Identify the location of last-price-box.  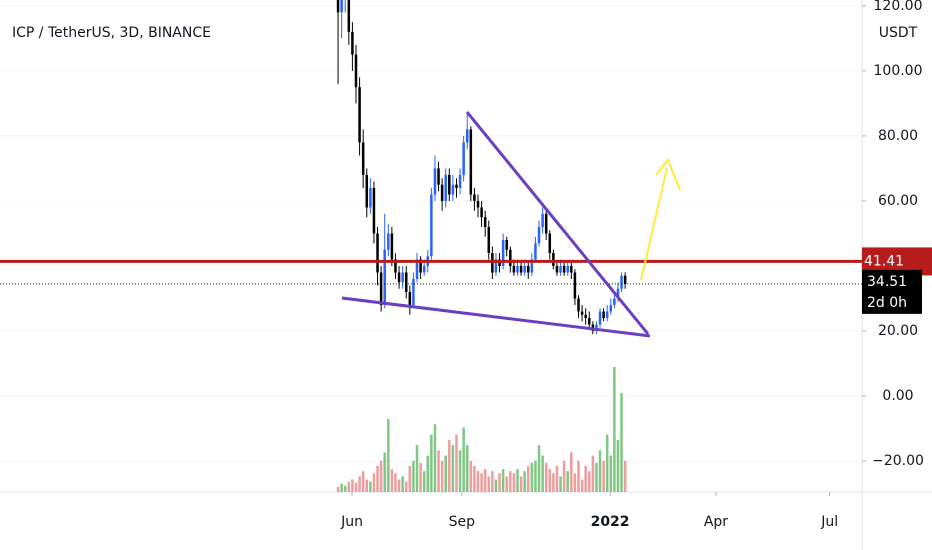
(892, 291).